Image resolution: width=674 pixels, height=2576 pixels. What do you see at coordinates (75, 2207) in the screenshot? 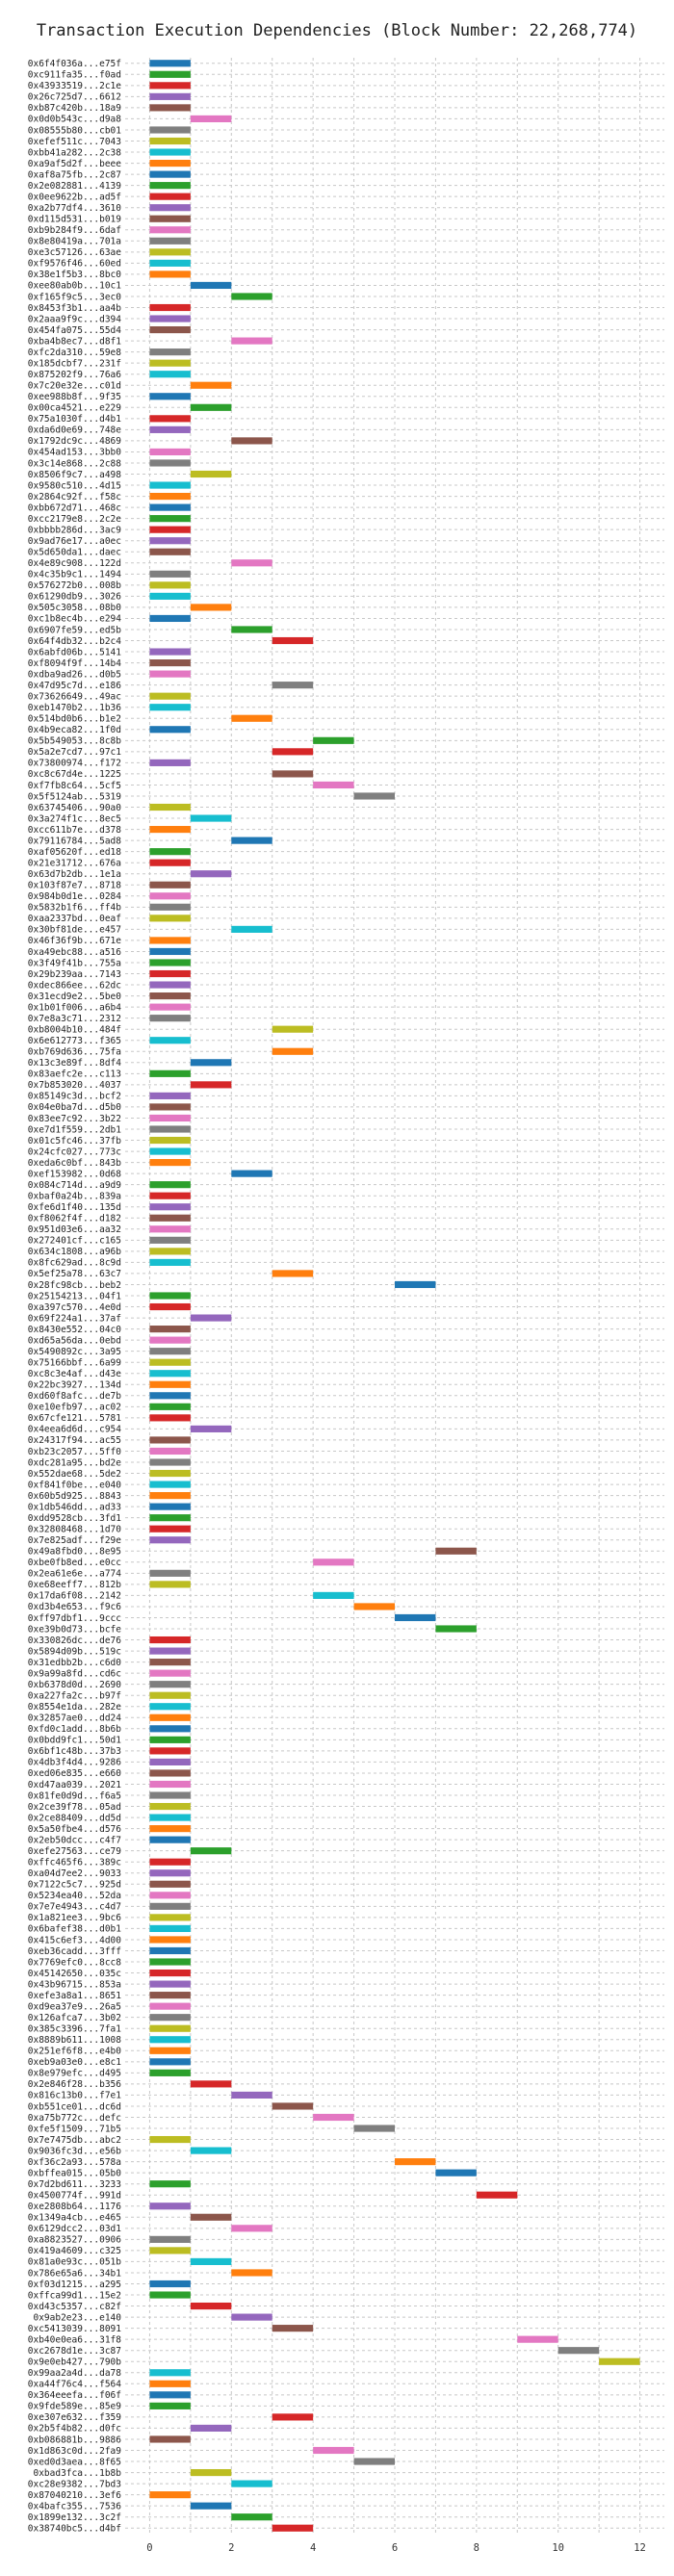
I see `y-tick-label: 0xe2808b64...1176` at bounding box center [75, 2207].